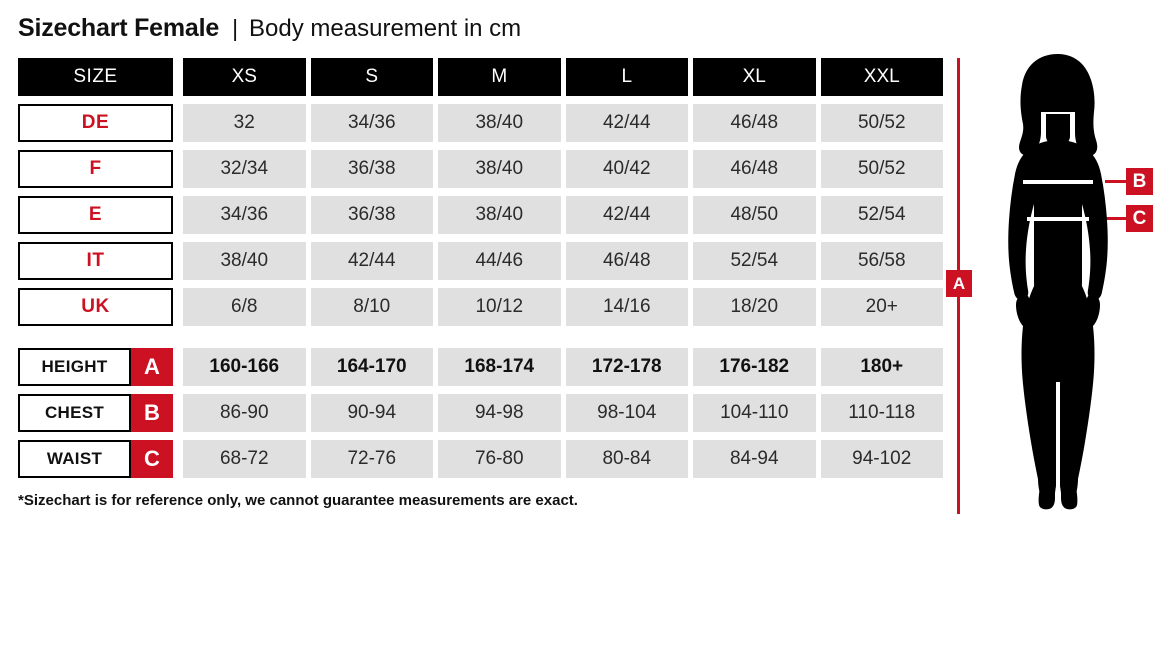 The height and width of the screenshot is (645, 1169). What do you see at coordinates (371, 307) in the screenshot?
I see `cell-uk-s: 8/10` at bounding box center [371, 307].